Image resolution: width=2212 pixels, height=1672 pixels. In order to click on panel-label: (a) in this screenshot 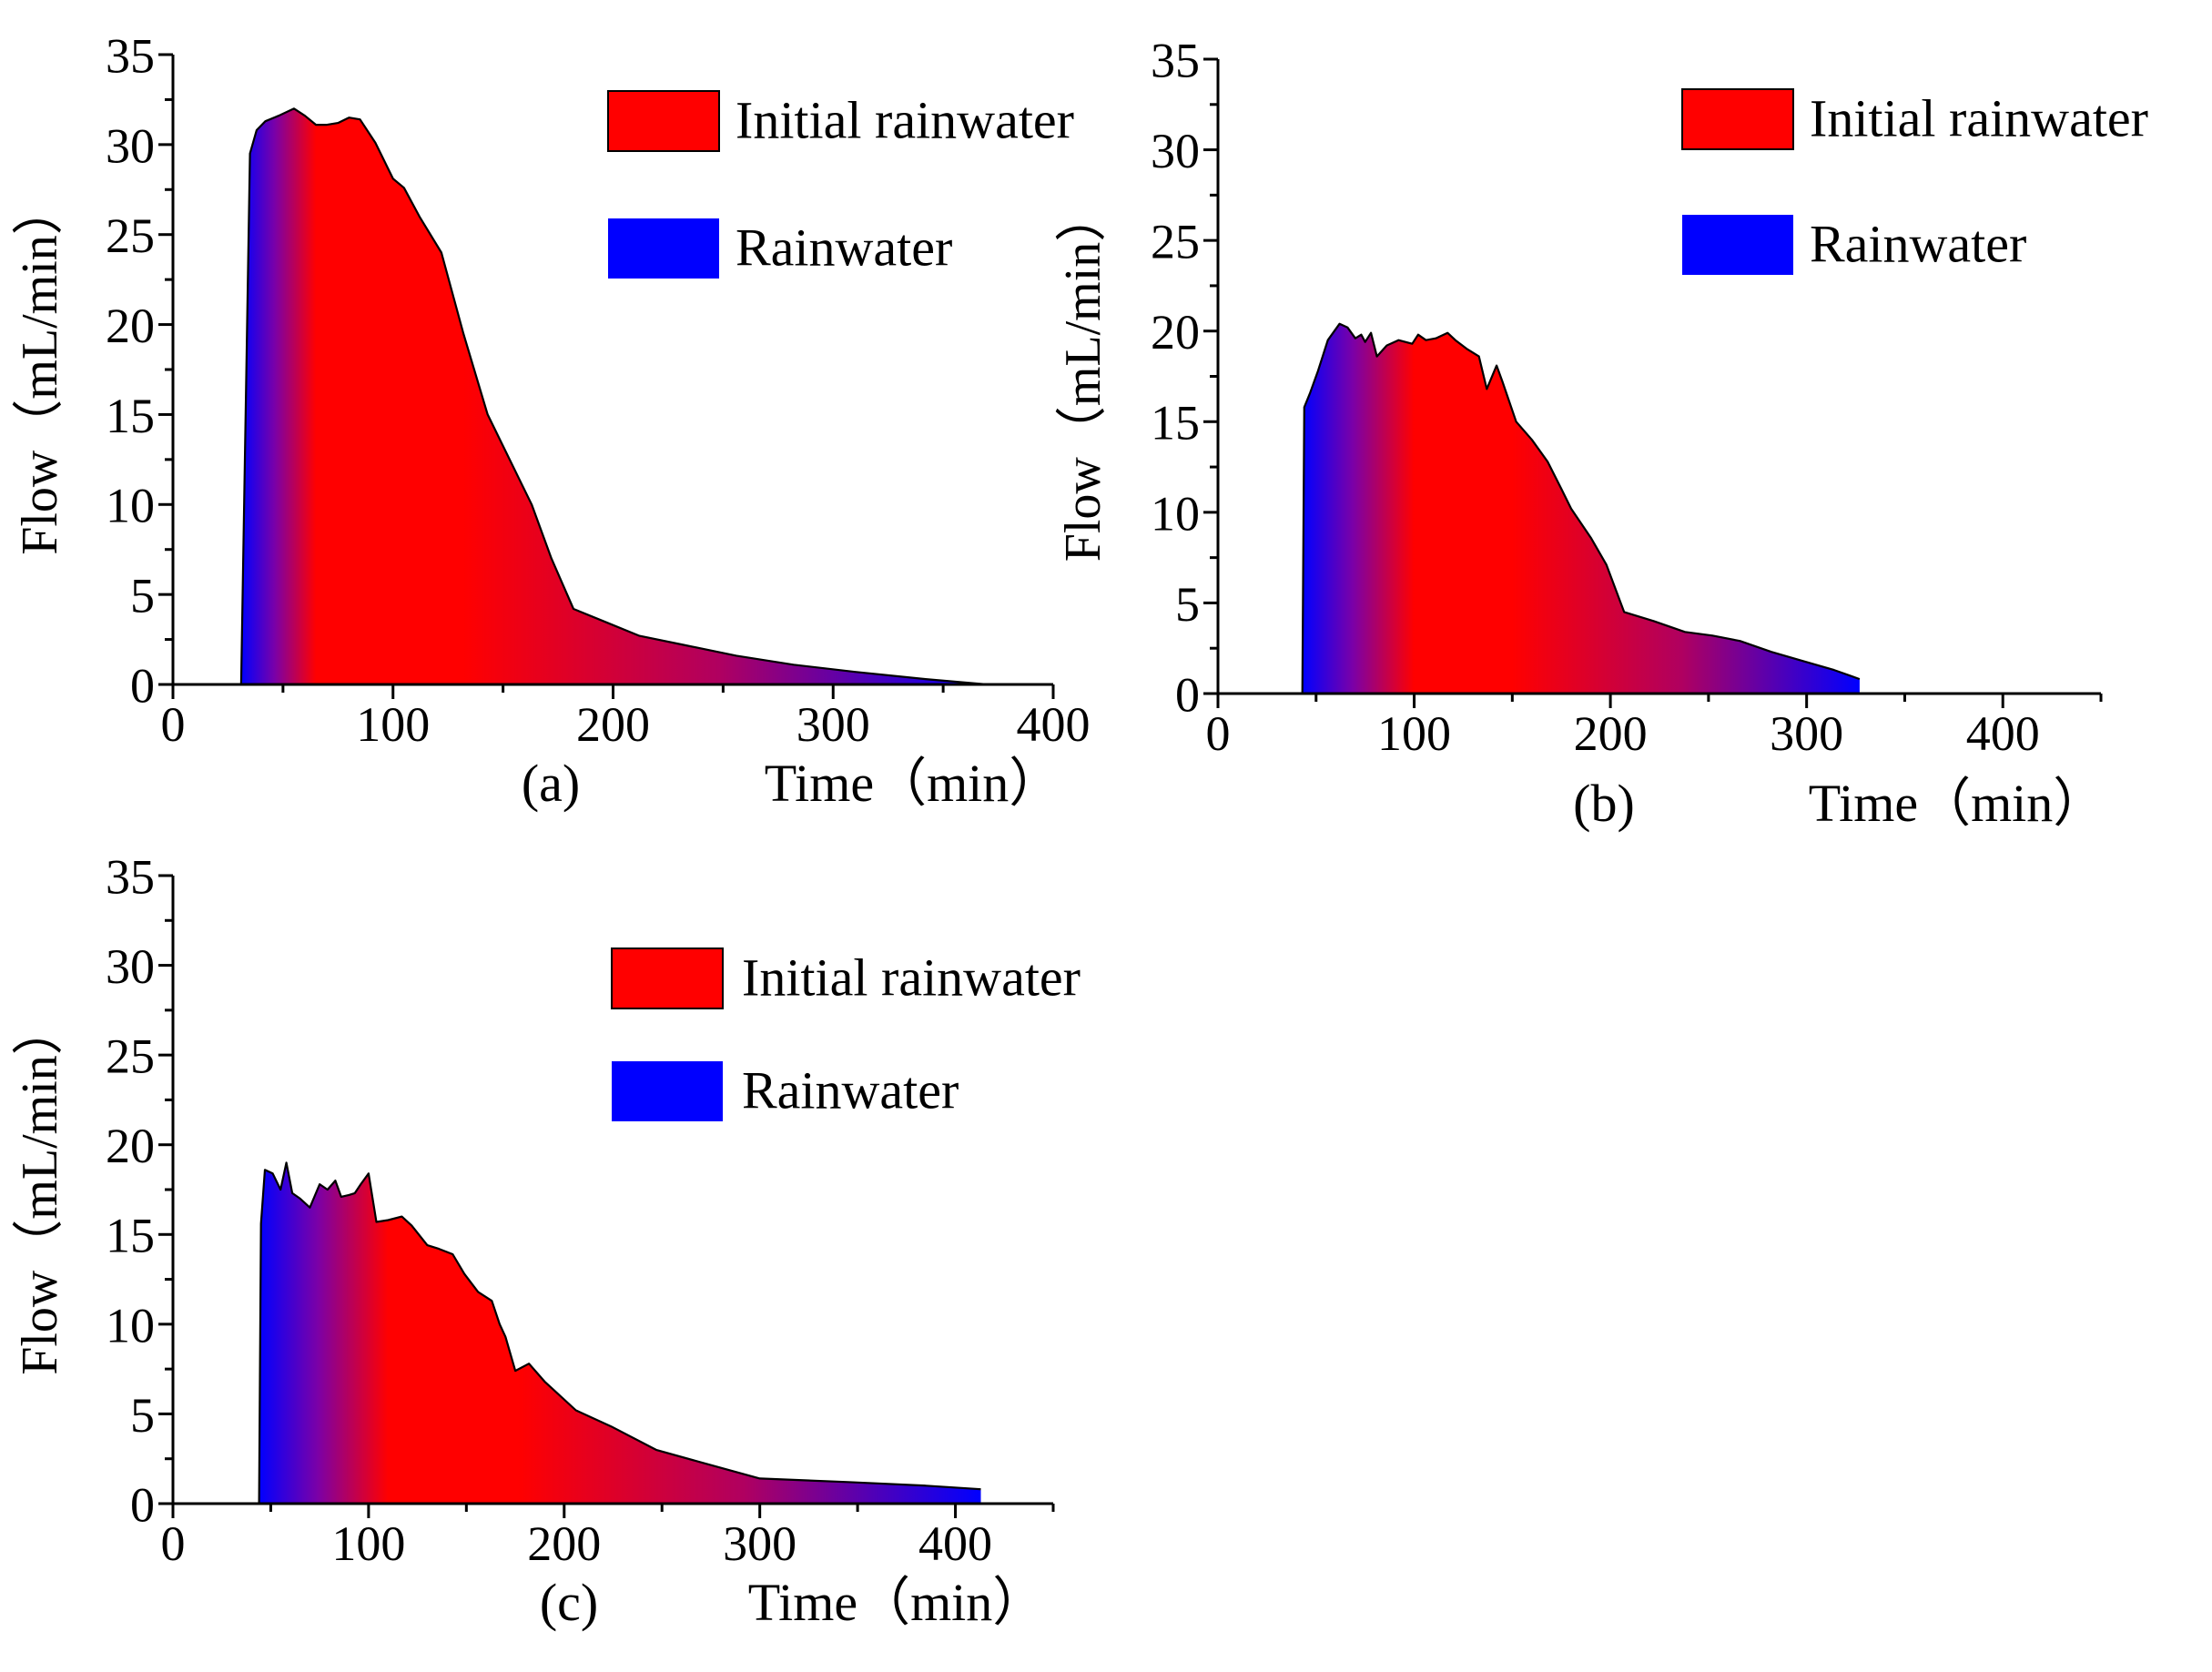, I will do `click(551, 783)`.